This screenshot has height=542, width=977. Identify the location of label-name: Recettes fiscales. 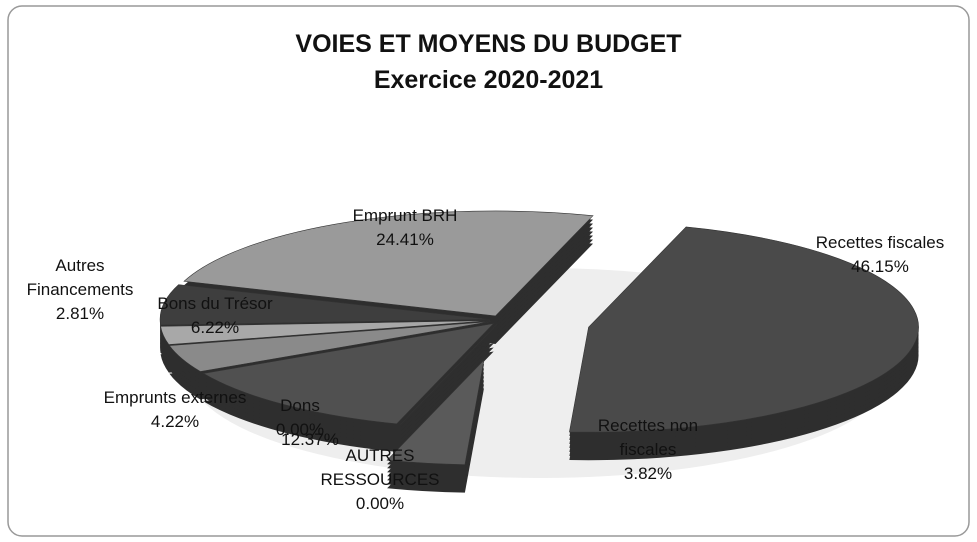
(880, 242).